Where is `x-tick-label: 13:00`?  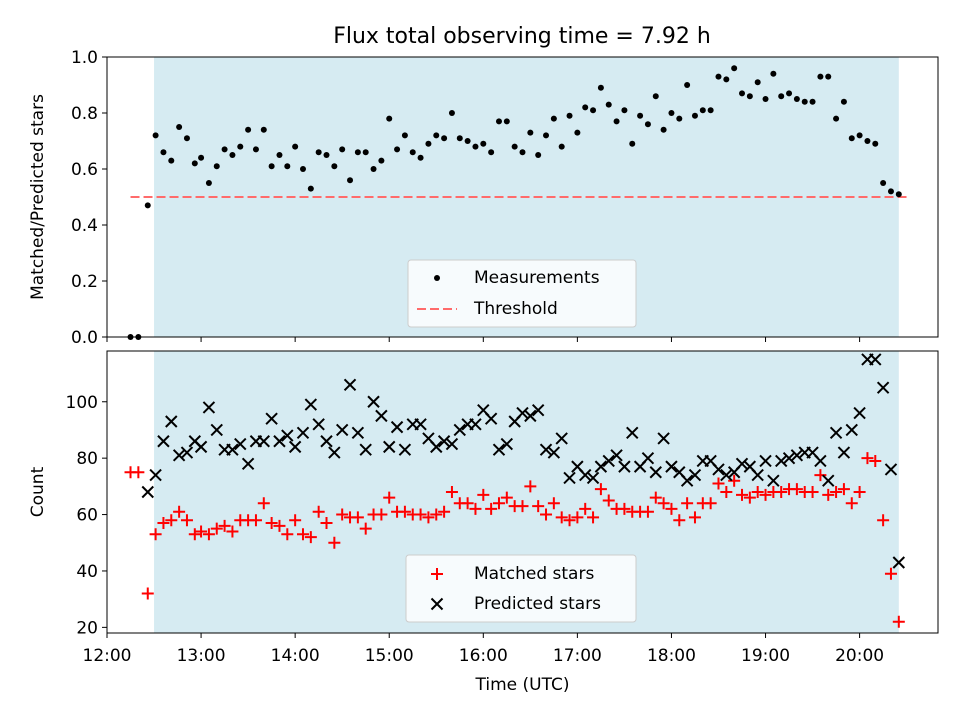 x-tick-label: 13:00 is located at coordinates (201, 656).